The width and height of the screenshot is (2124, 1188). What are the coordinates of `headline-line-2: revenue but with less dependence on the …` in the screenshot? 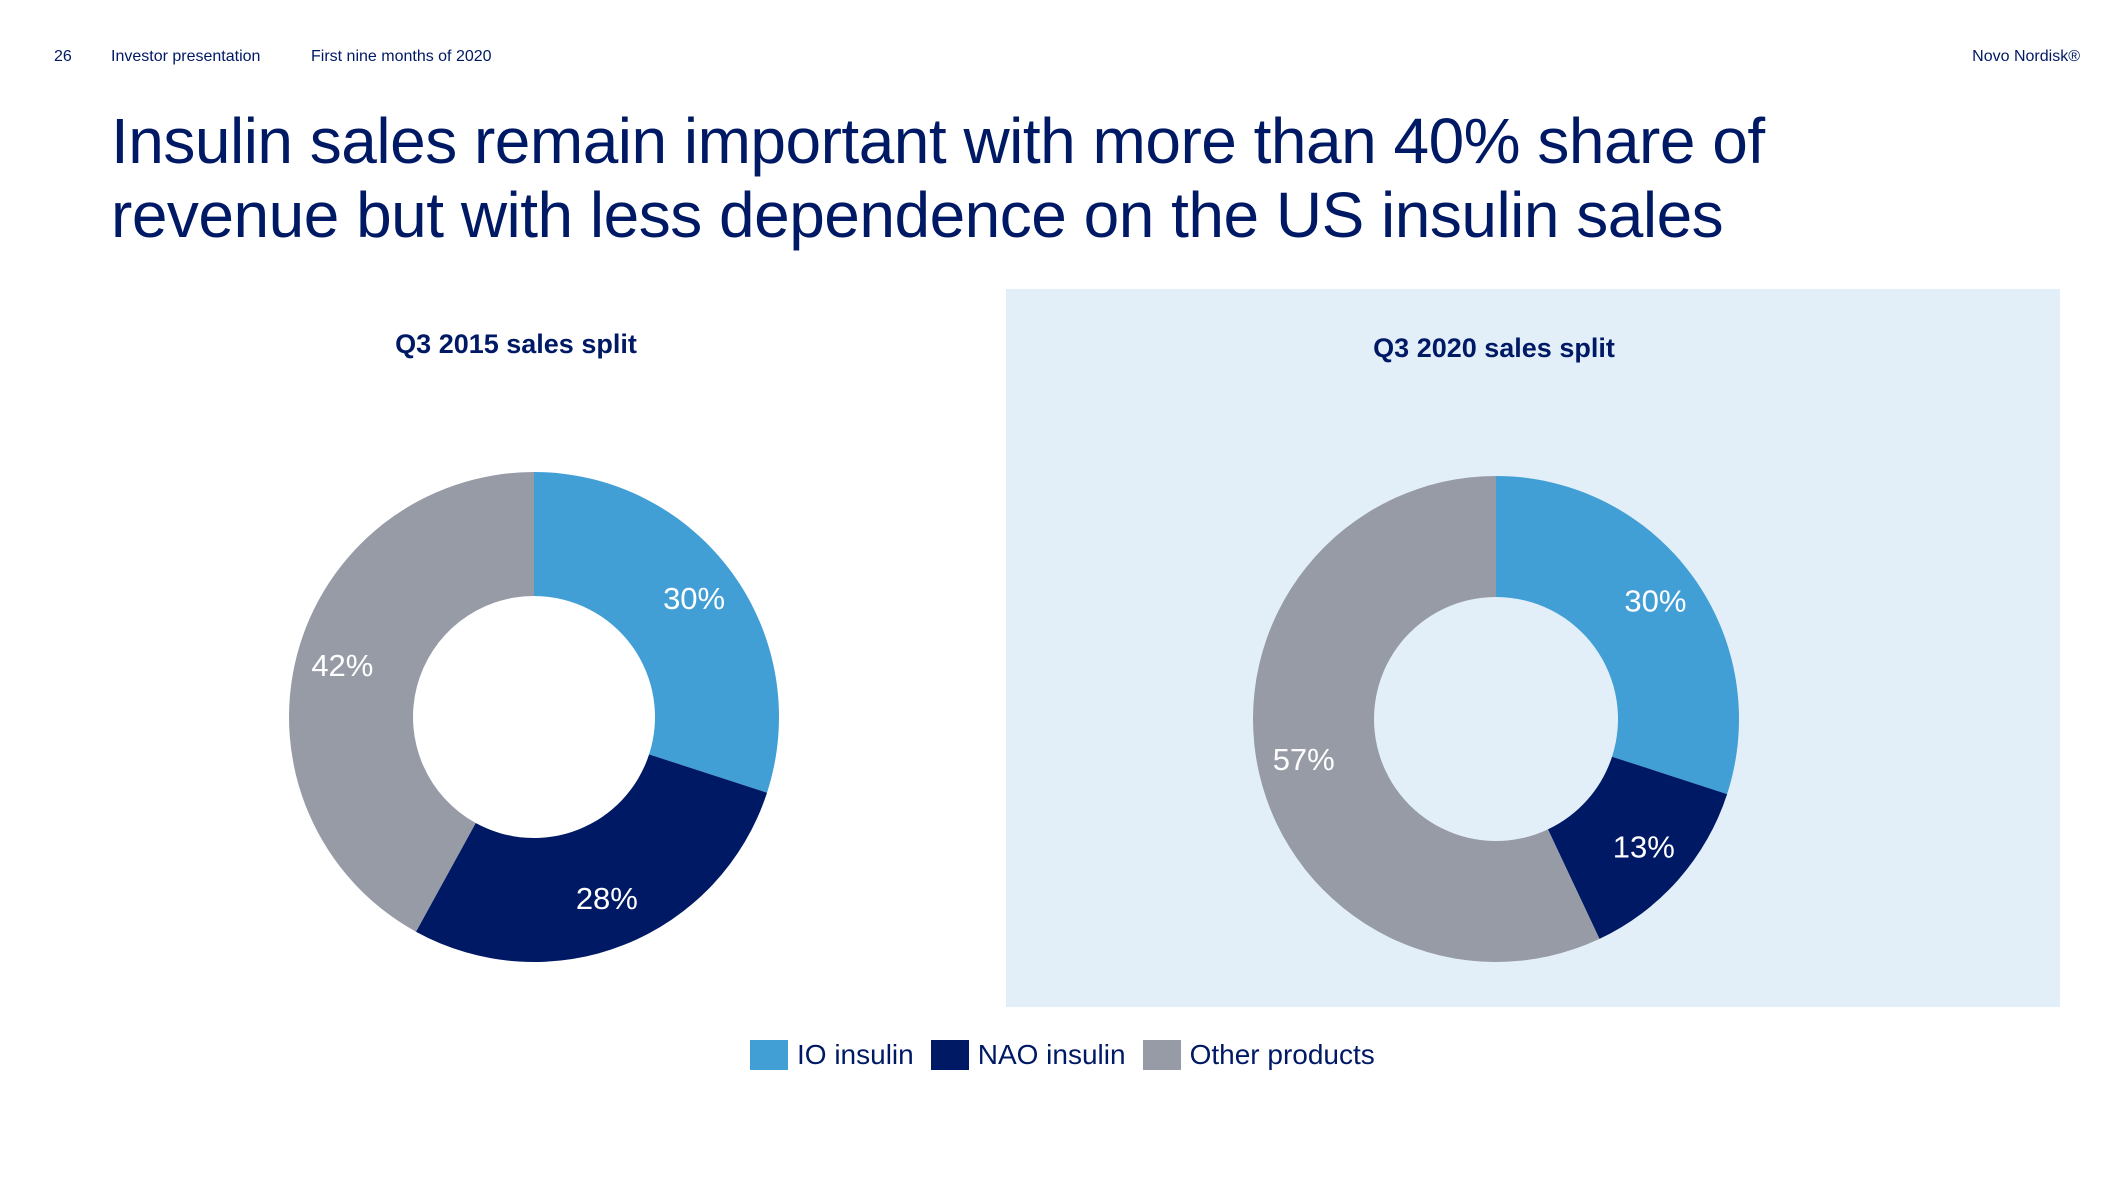 It's located at (917, 215).